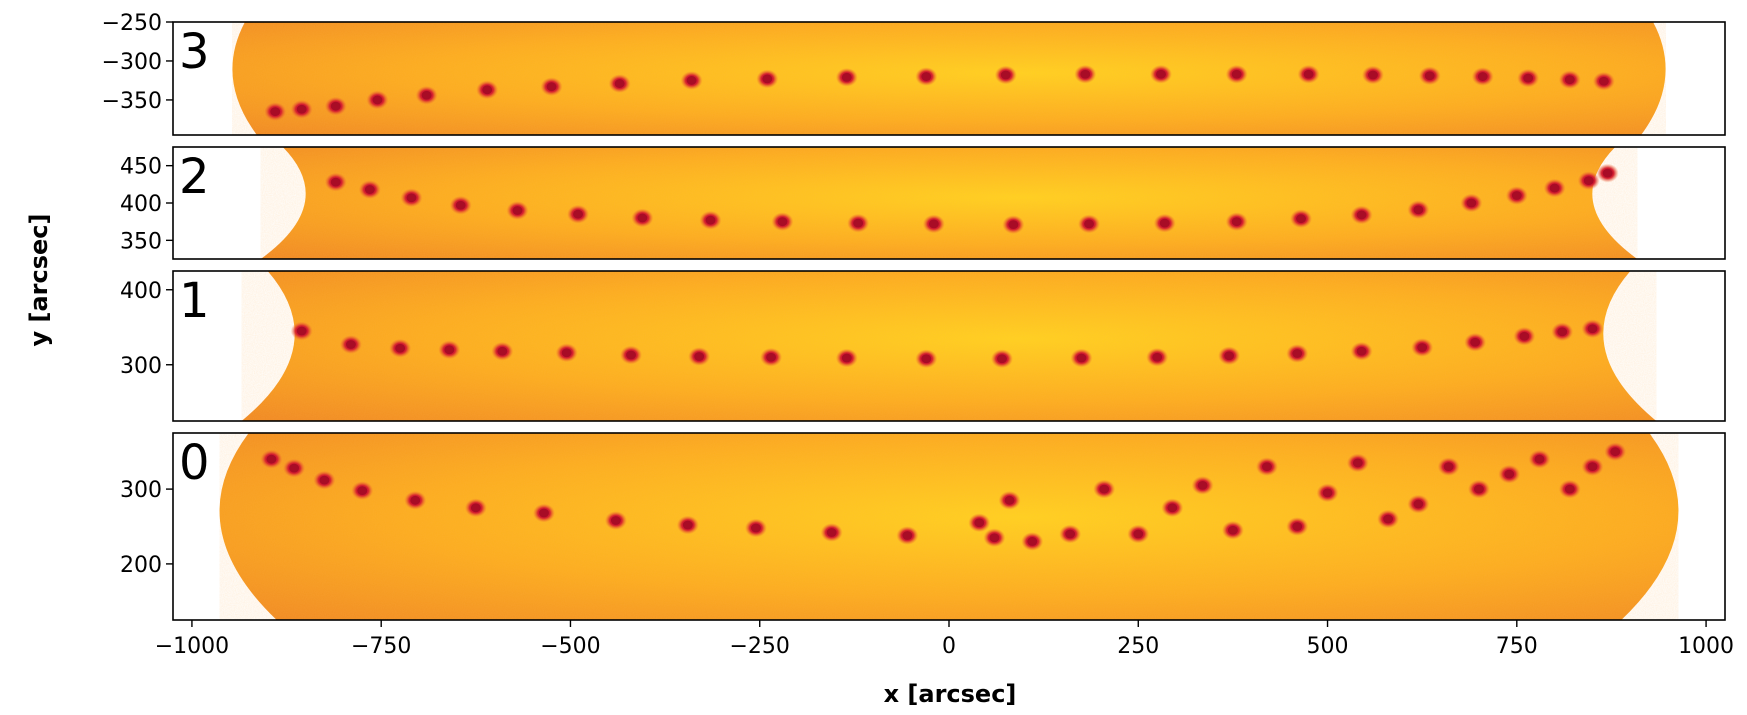 This screenshot has height=715, width=1747. What do you see at coordinates (194, 301) in the screenshot?
I see `panel-label: 1` at bounding box center [194, 301].